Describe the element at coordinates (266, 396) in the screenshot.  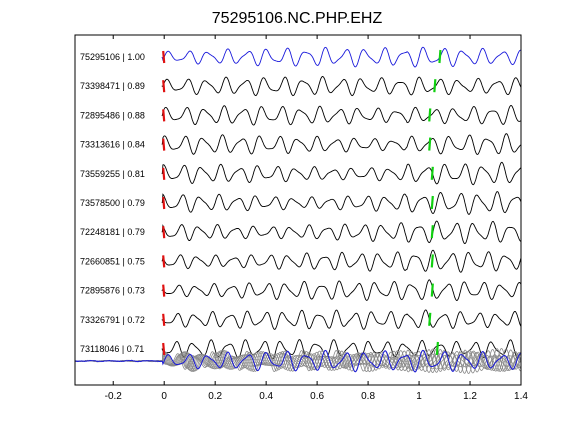
I see `x-tick-label: 0.4` at that location.